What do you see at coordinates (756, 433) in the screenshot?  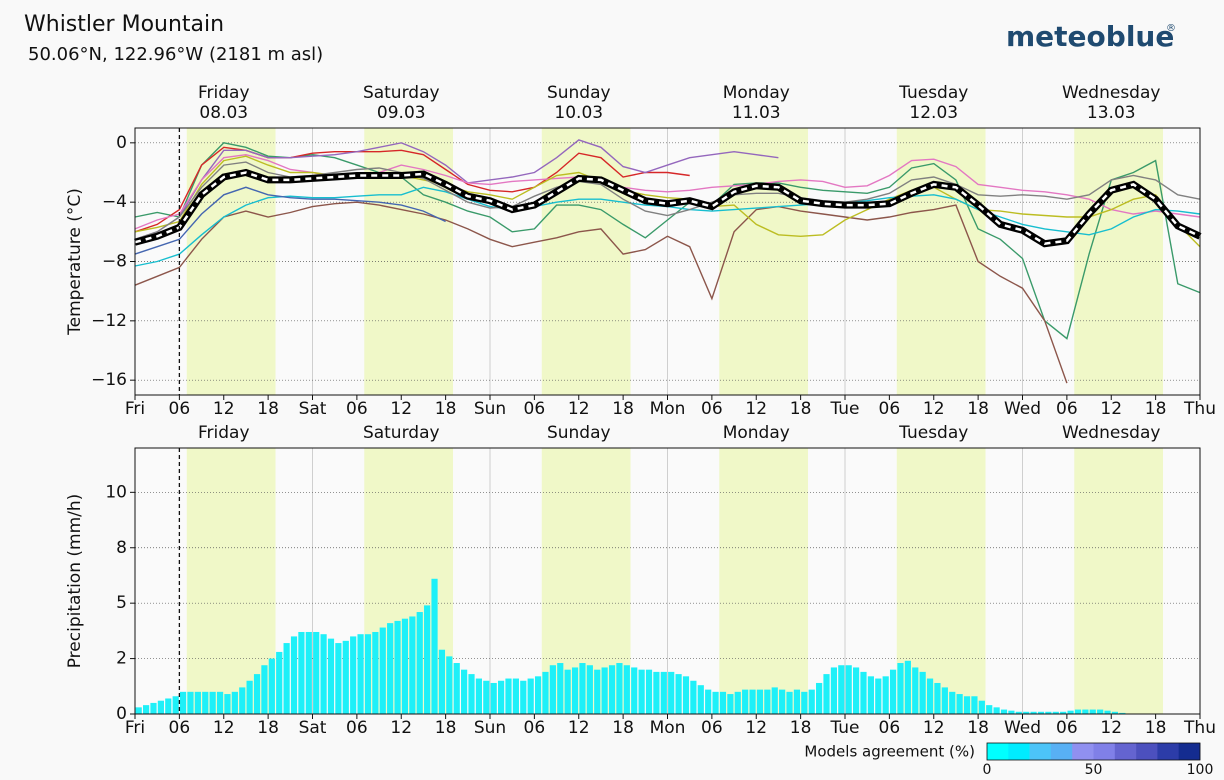 I see `day-name: Monday` at bounding box center [756, 433].